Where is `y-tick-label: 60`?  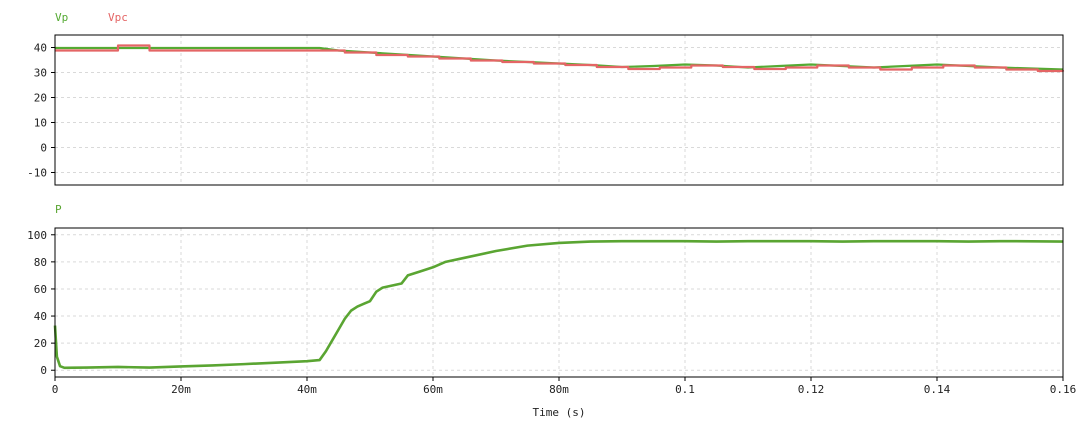
y-tick-label: 60 is located at coordinates (40, 289).